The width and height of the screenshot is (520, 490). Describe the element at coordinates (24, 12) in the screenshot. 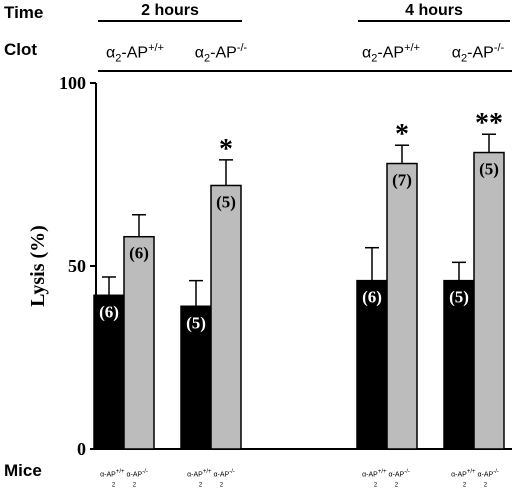

I see `time-header-label: Time` at that location.